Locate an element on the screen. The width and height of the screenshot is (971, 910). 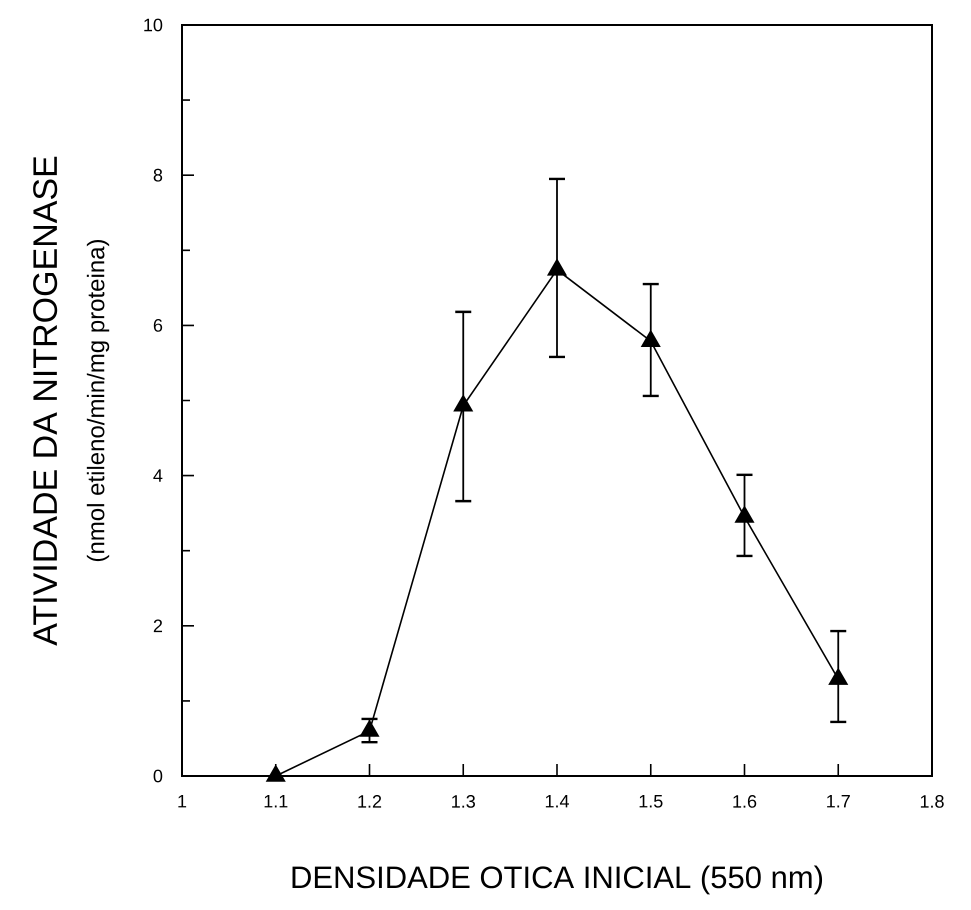
x-tick-label: 1.6 is located at coordinates (744, 801).